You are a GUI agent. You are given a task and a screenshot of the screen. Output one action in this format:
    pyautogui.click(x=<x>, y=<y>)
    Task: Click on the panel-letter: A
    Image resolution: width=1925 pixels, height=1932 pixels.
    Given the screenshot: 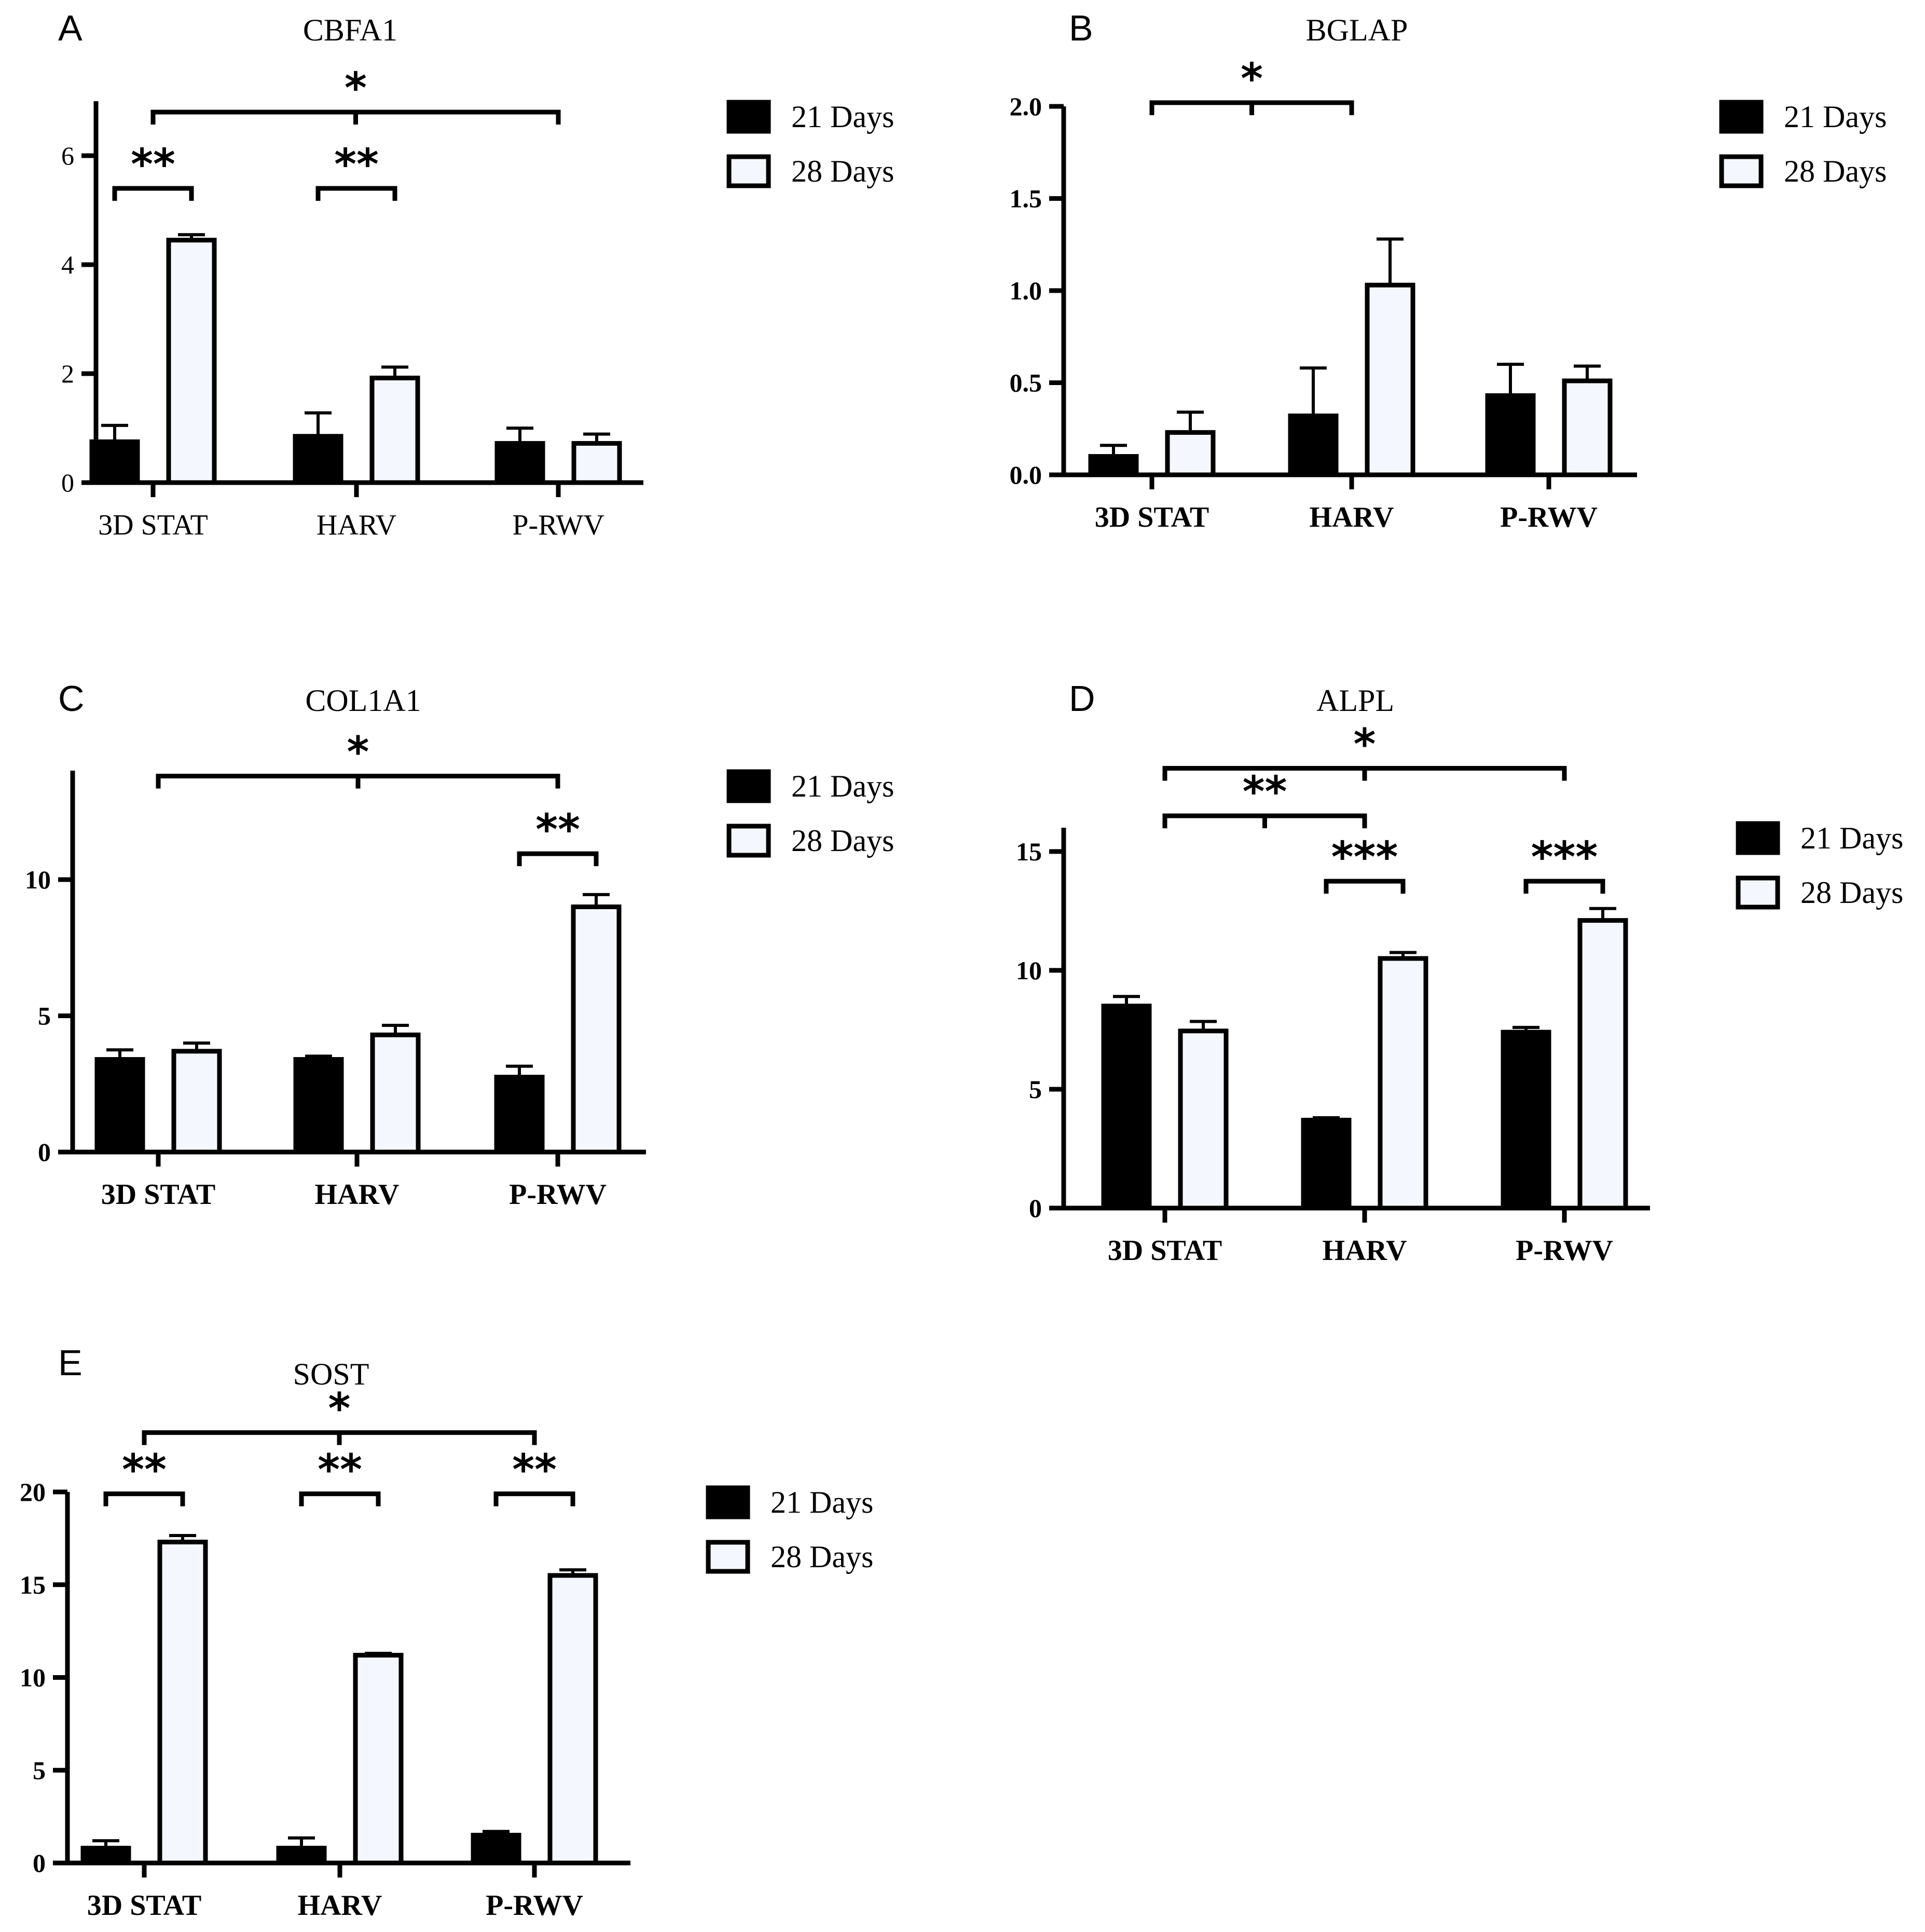 What is the action you would take?
    pyautogui.click(x=70, y=28)
    